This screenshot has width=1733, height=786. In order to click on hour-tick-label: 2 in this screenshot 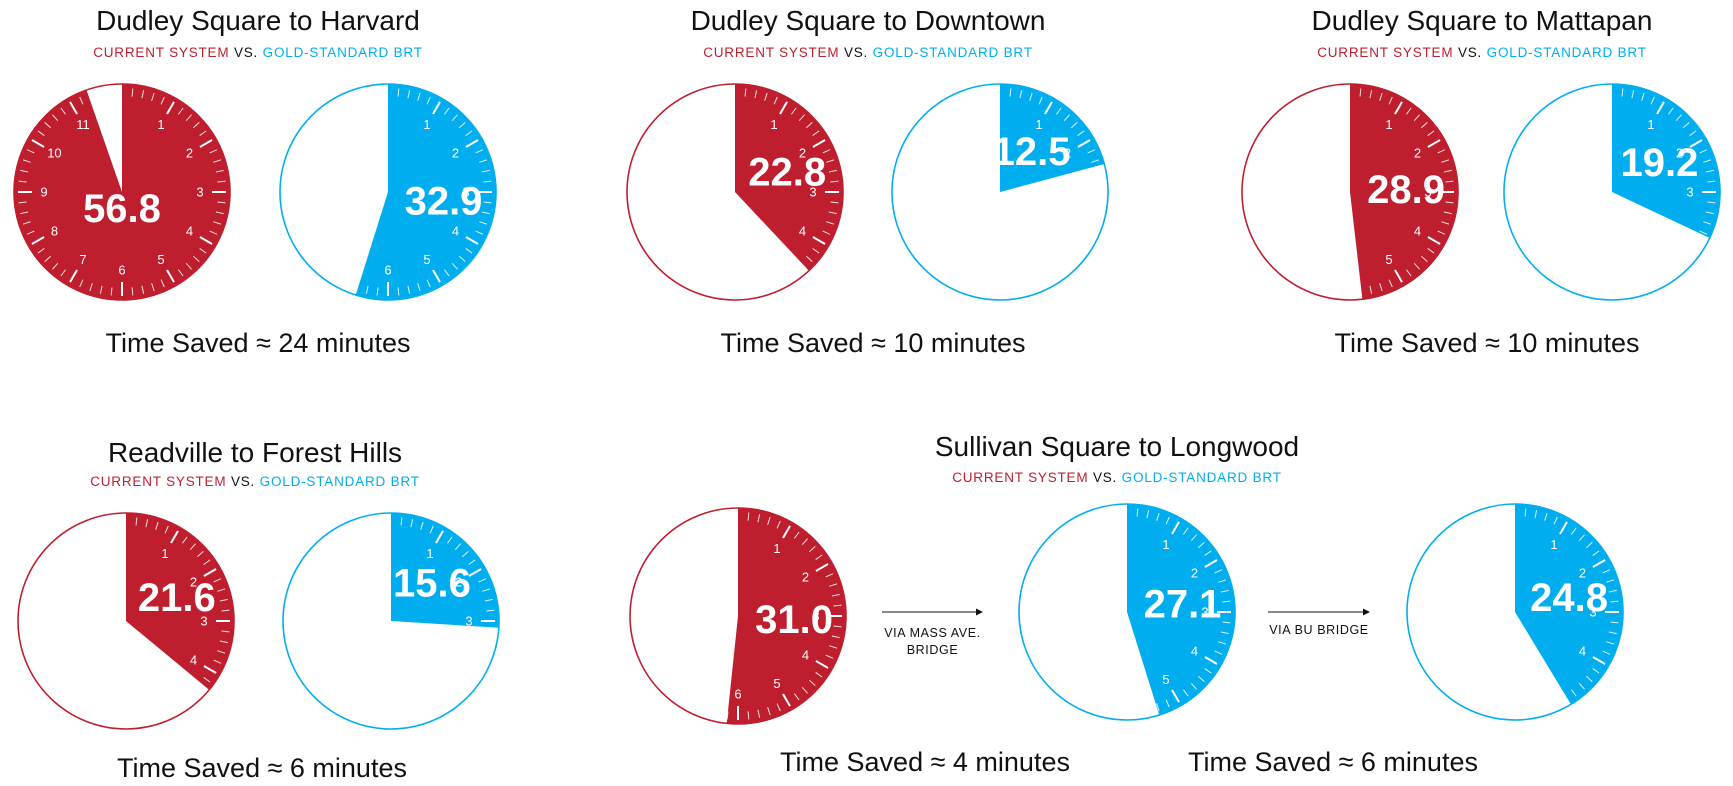, I will do `click(1582, 573)`.